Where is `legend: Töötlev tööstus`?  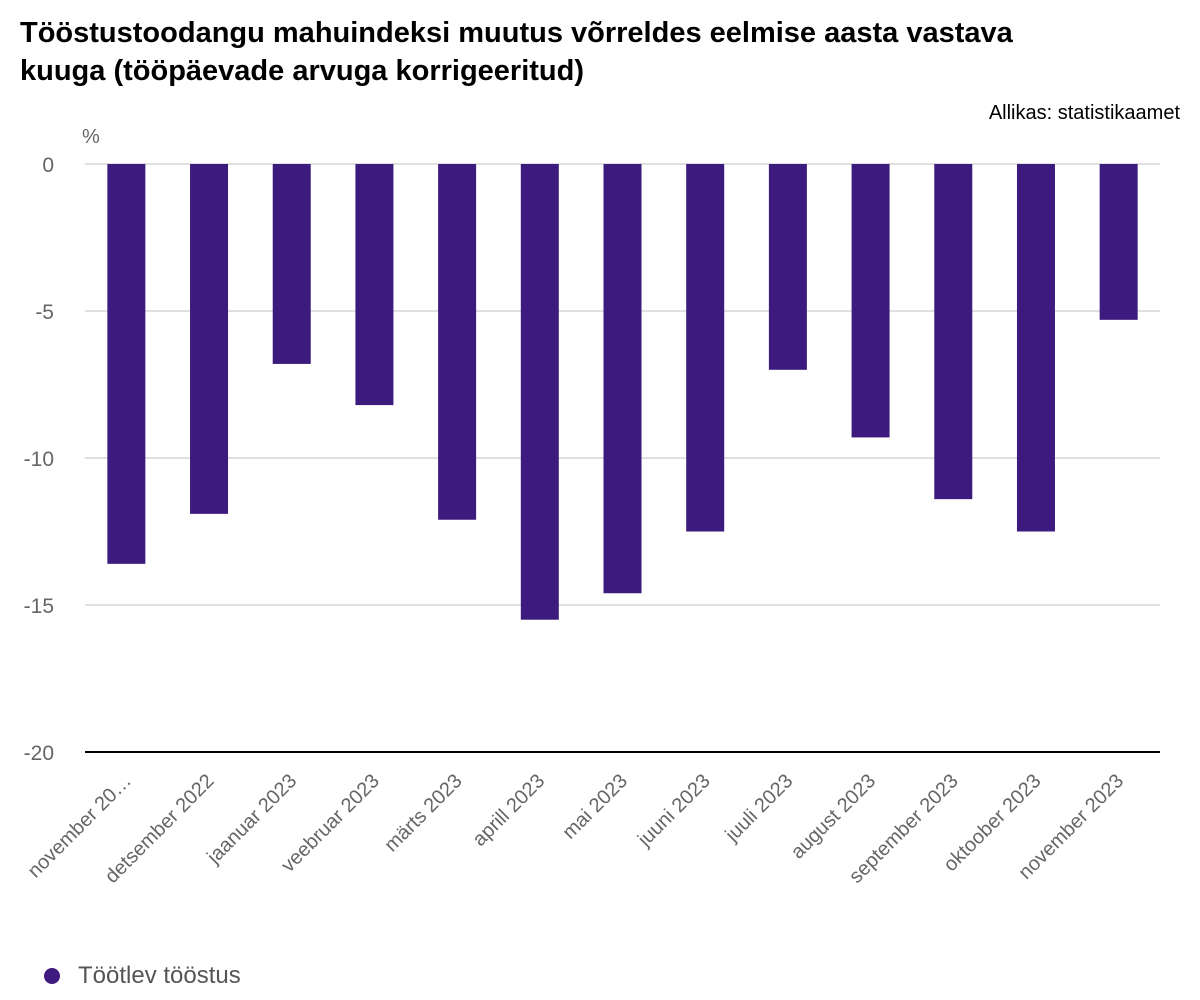
legend: Töötlev tööstus is located at coordinates (142, 976).